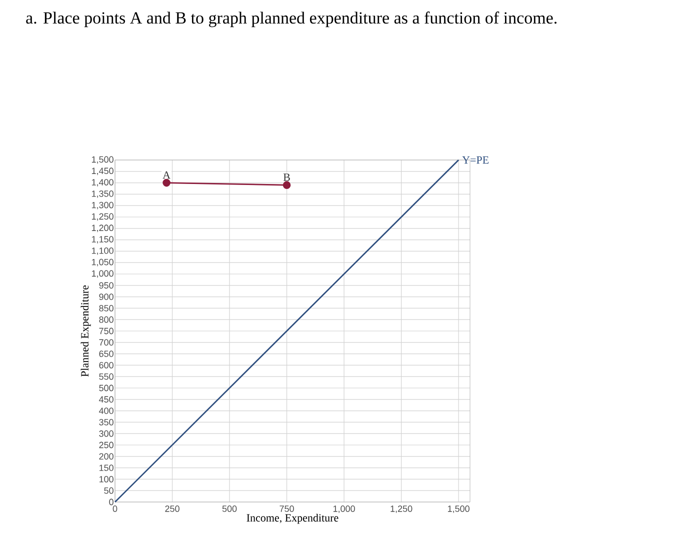 Image resolution: width=700 pixels, height=544 pixels. Describe the element at coordinates (103, 160) in the screenshot. I see `y-tick-label: 1,500` at that location.